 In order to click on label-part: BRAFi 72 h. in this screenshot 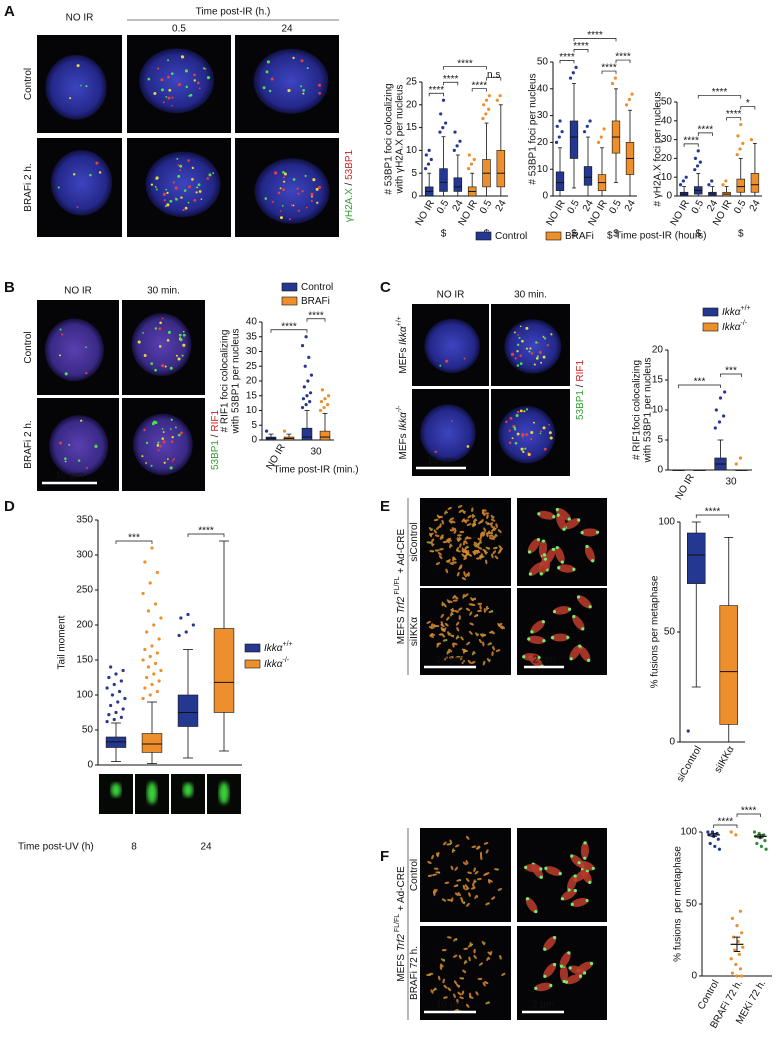, I will do `click(414, 973)`.